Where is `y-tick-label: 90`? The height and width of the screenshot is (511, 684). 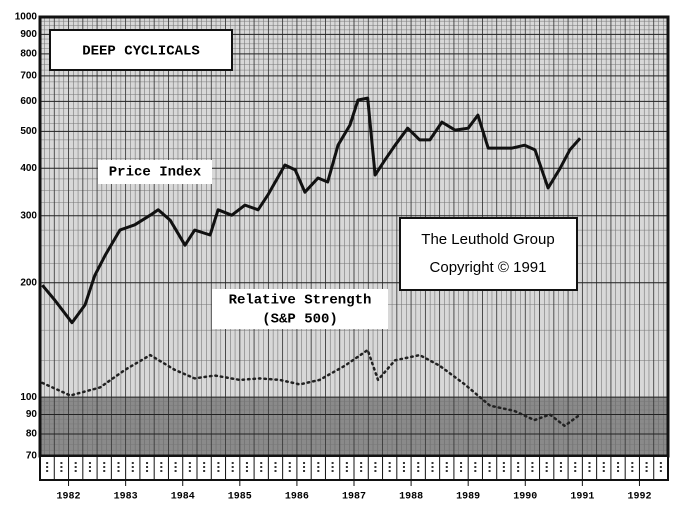 y-tick-label: 90 is located at coordinates (32, 414).